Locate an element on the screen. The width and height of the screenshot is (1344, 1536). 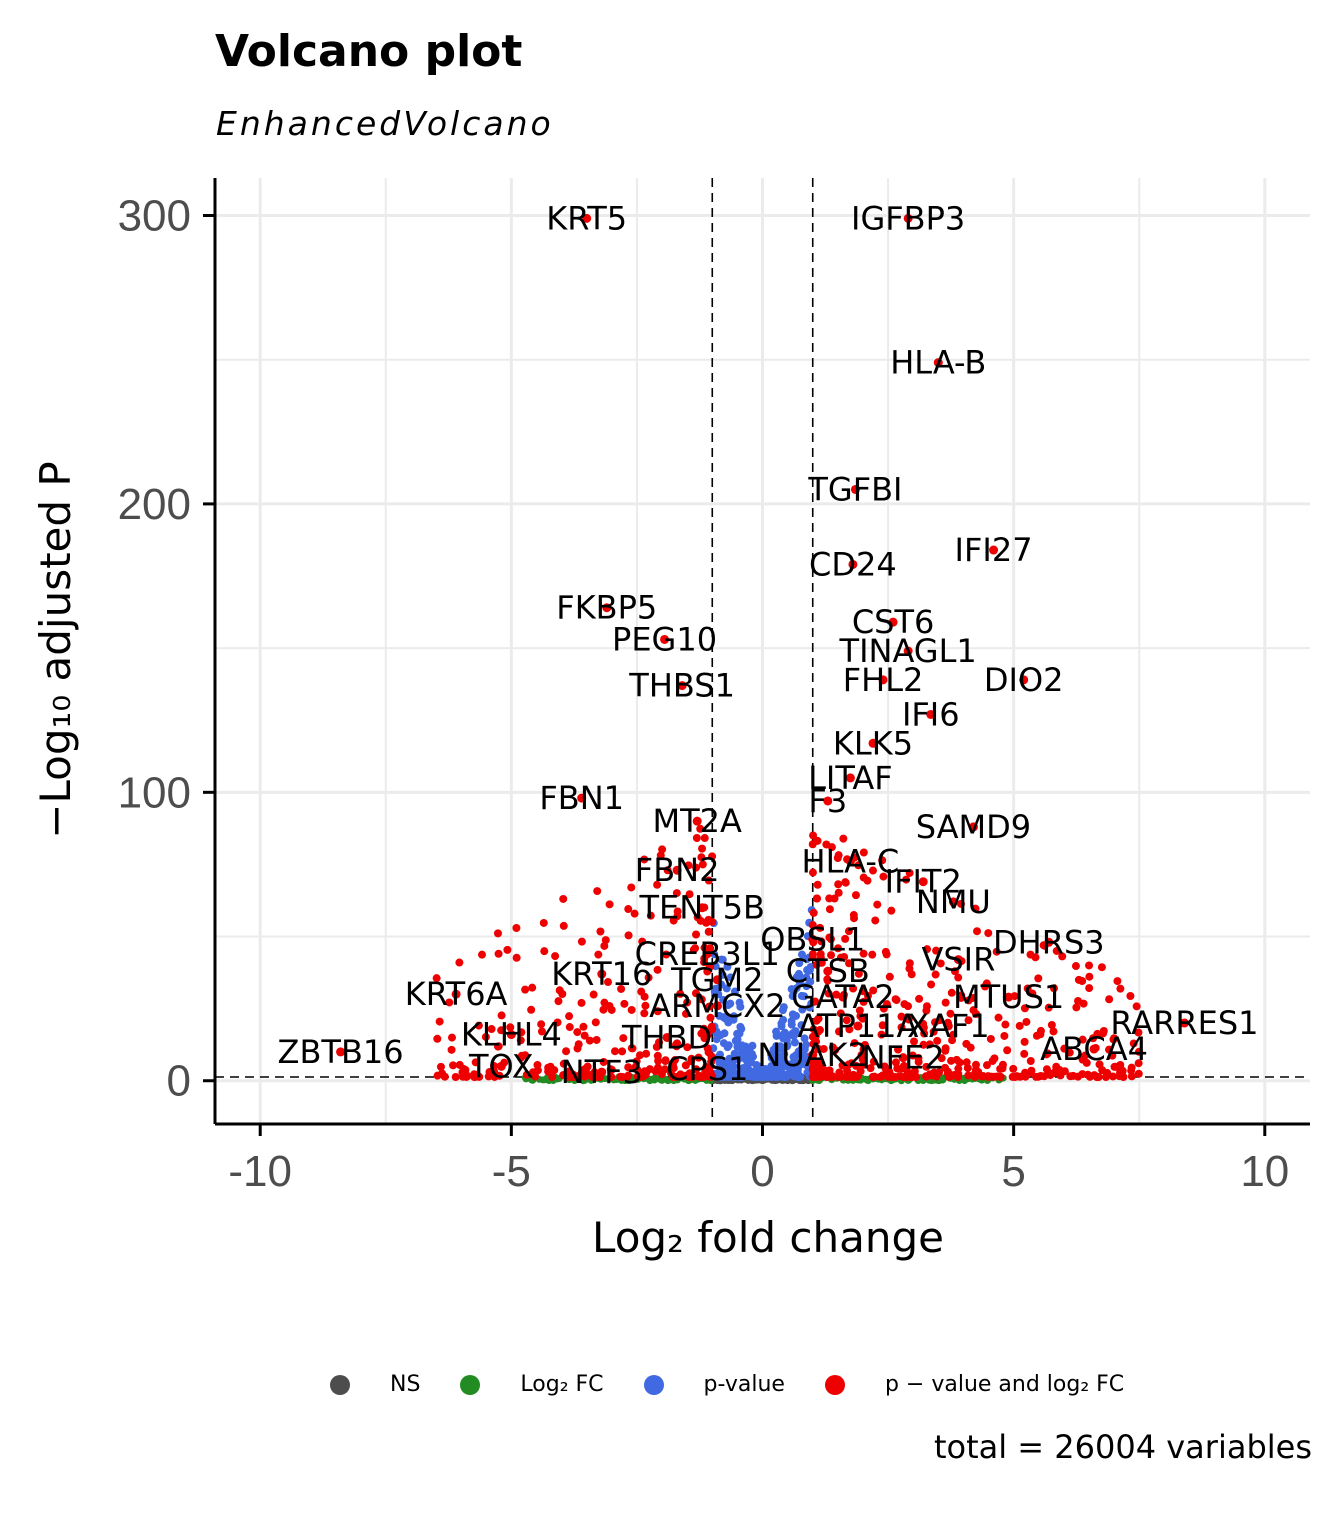
point-label: NUAK2 is located at coordinates (812, 1055).